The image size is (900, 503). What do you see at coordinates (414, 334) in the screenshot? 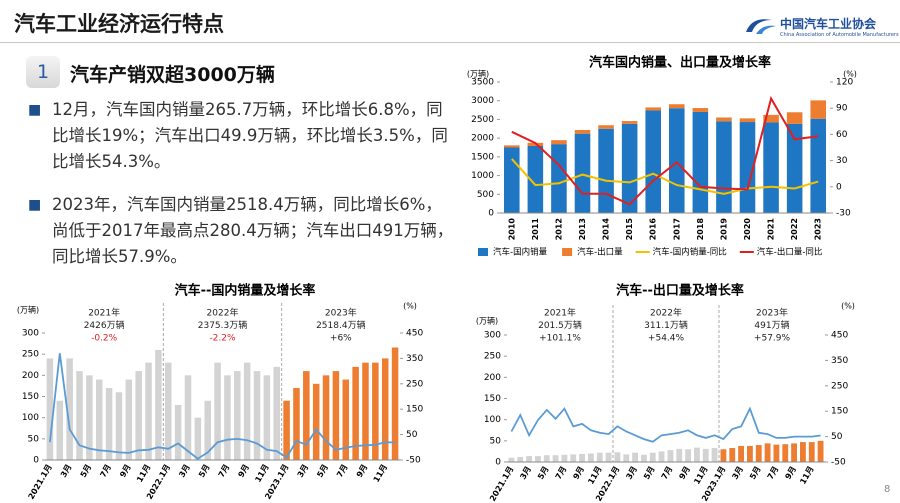
I see `y2-tick-label: 450` at bounding box center [414, 334].